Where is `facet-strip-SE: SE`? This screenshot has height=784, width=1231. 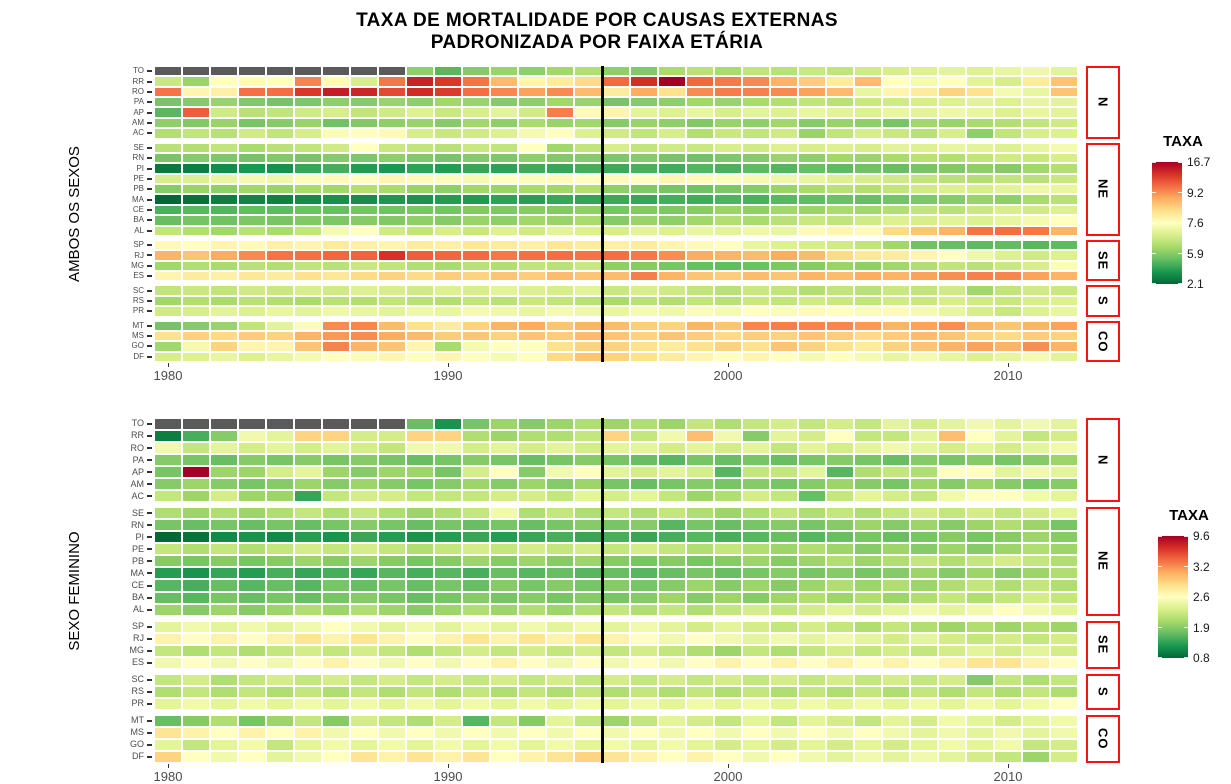 facet-strip-SE: SE is located at coordinates (1103, 644).